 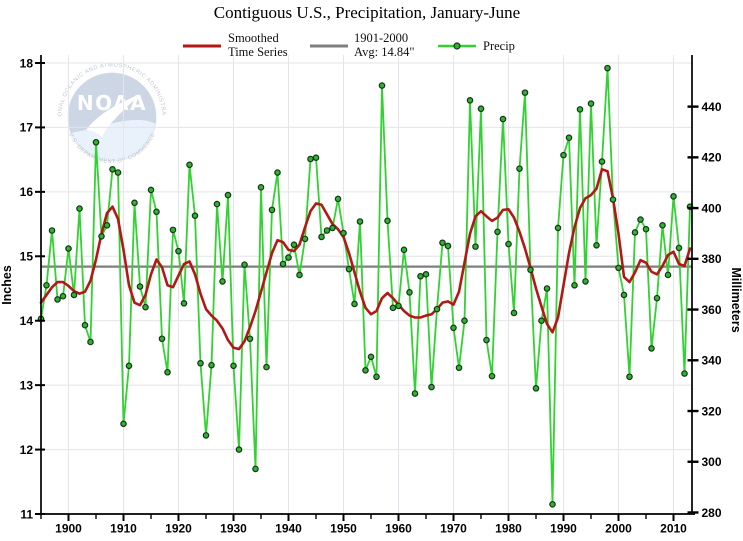 I want to click on y-tick-label-left: 16, so click(x=27, y=192).